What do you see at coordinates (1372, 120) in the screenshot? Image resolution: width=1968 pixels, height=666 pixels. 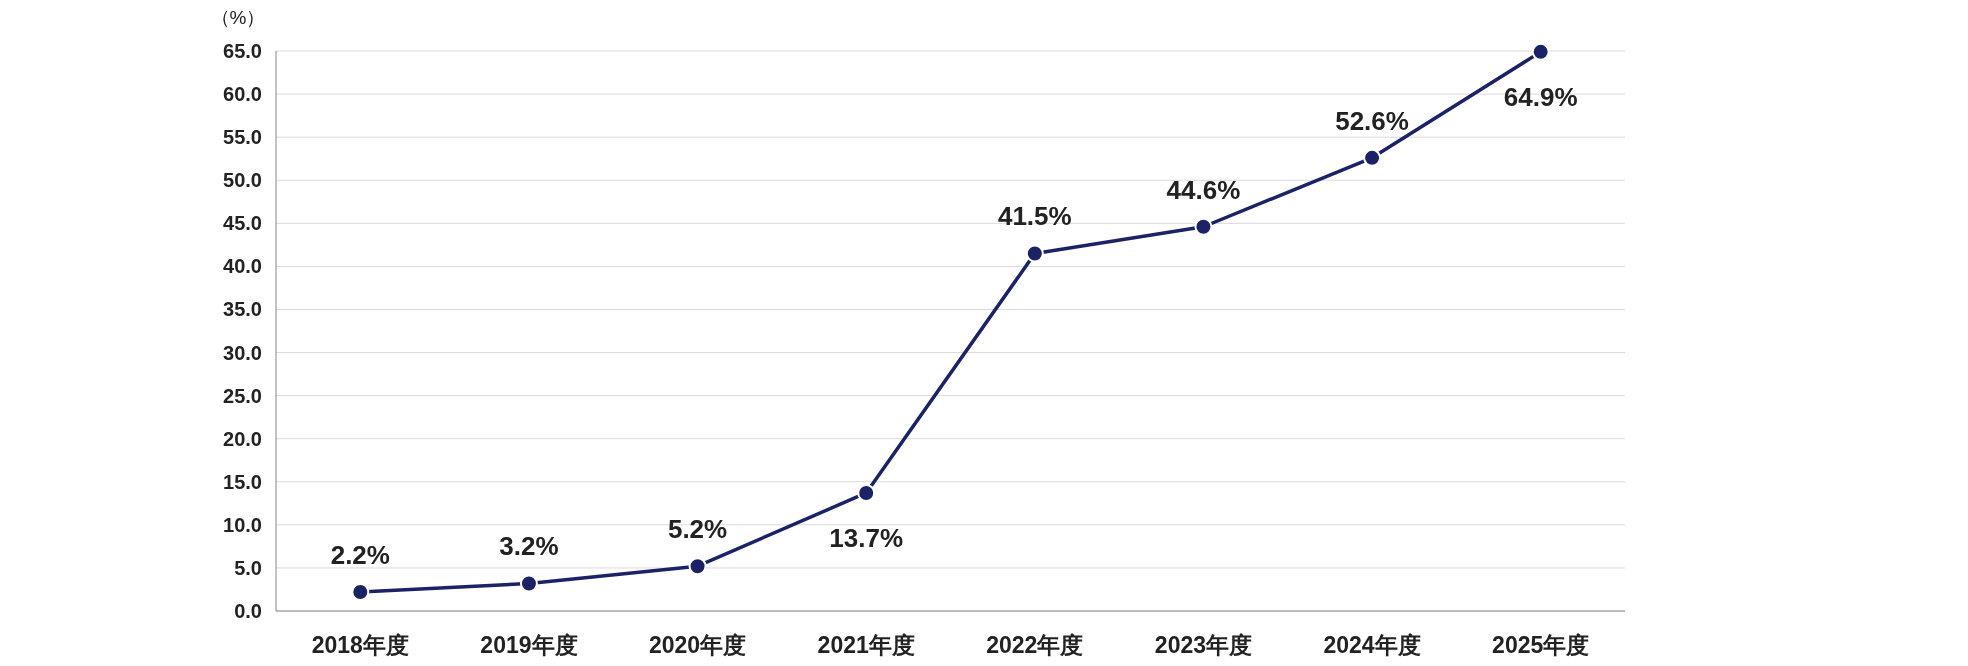 I see `text: 52.6%` at bounding box center [1372, 120].